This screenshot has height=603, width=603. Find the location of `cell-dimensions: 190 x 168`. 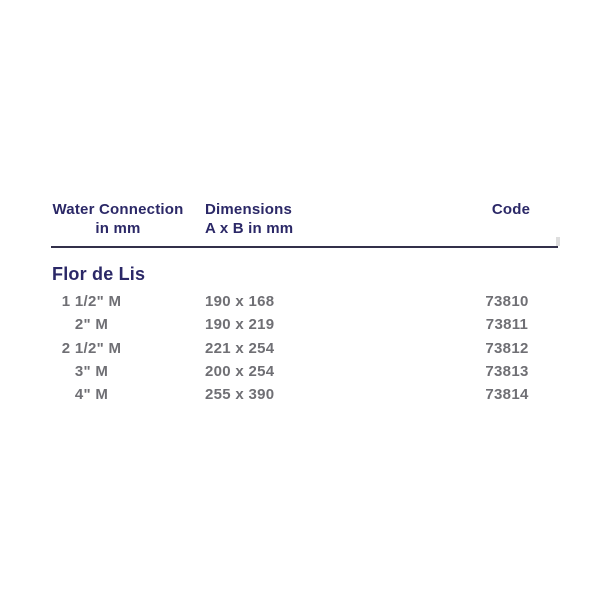

cell-dimensions: 190 x 168 is located at coordinates (240, 301).